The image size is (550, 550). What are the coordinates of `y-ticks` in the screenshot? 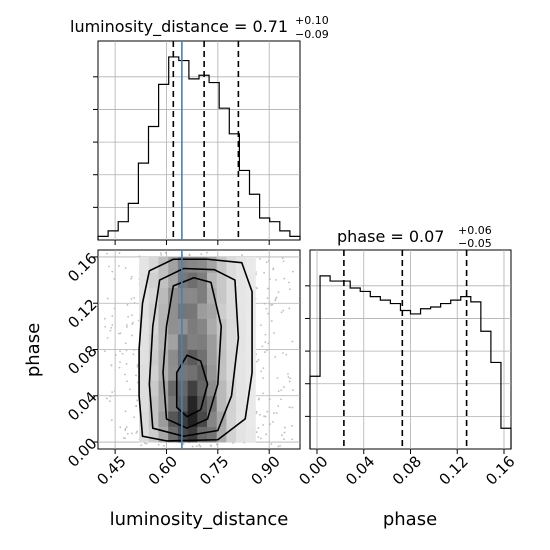 It's located at (307, 351).